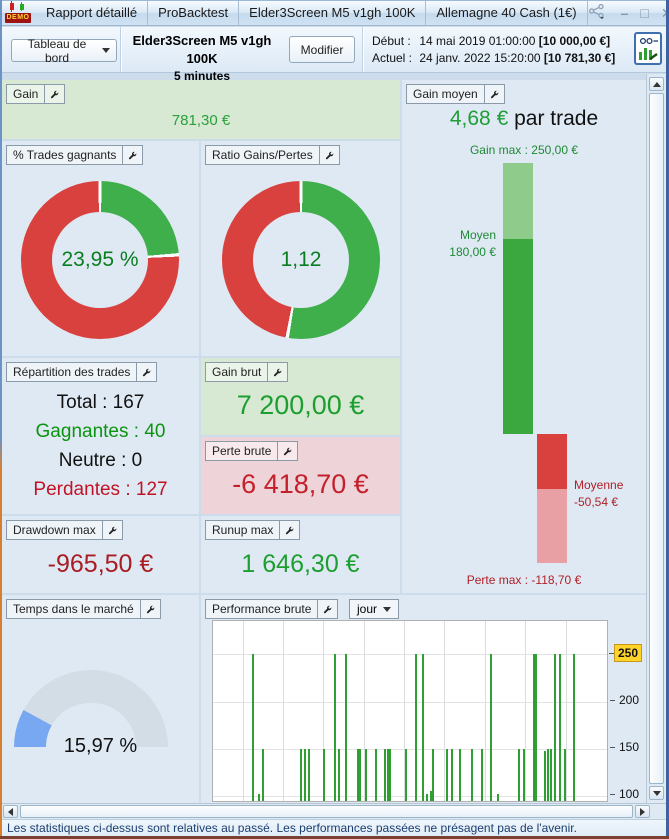  I want to click on gm-seg-darkgreen, so click(518, 336).